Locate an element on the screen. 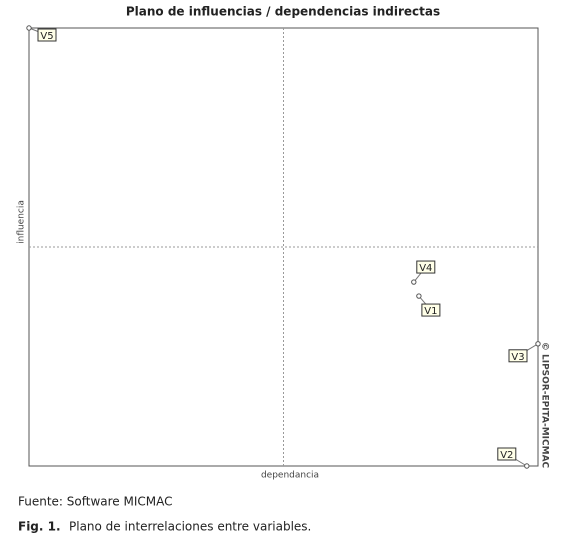 The image size is (563, 541). point-label: V4 is located at coordinates (425, 268).